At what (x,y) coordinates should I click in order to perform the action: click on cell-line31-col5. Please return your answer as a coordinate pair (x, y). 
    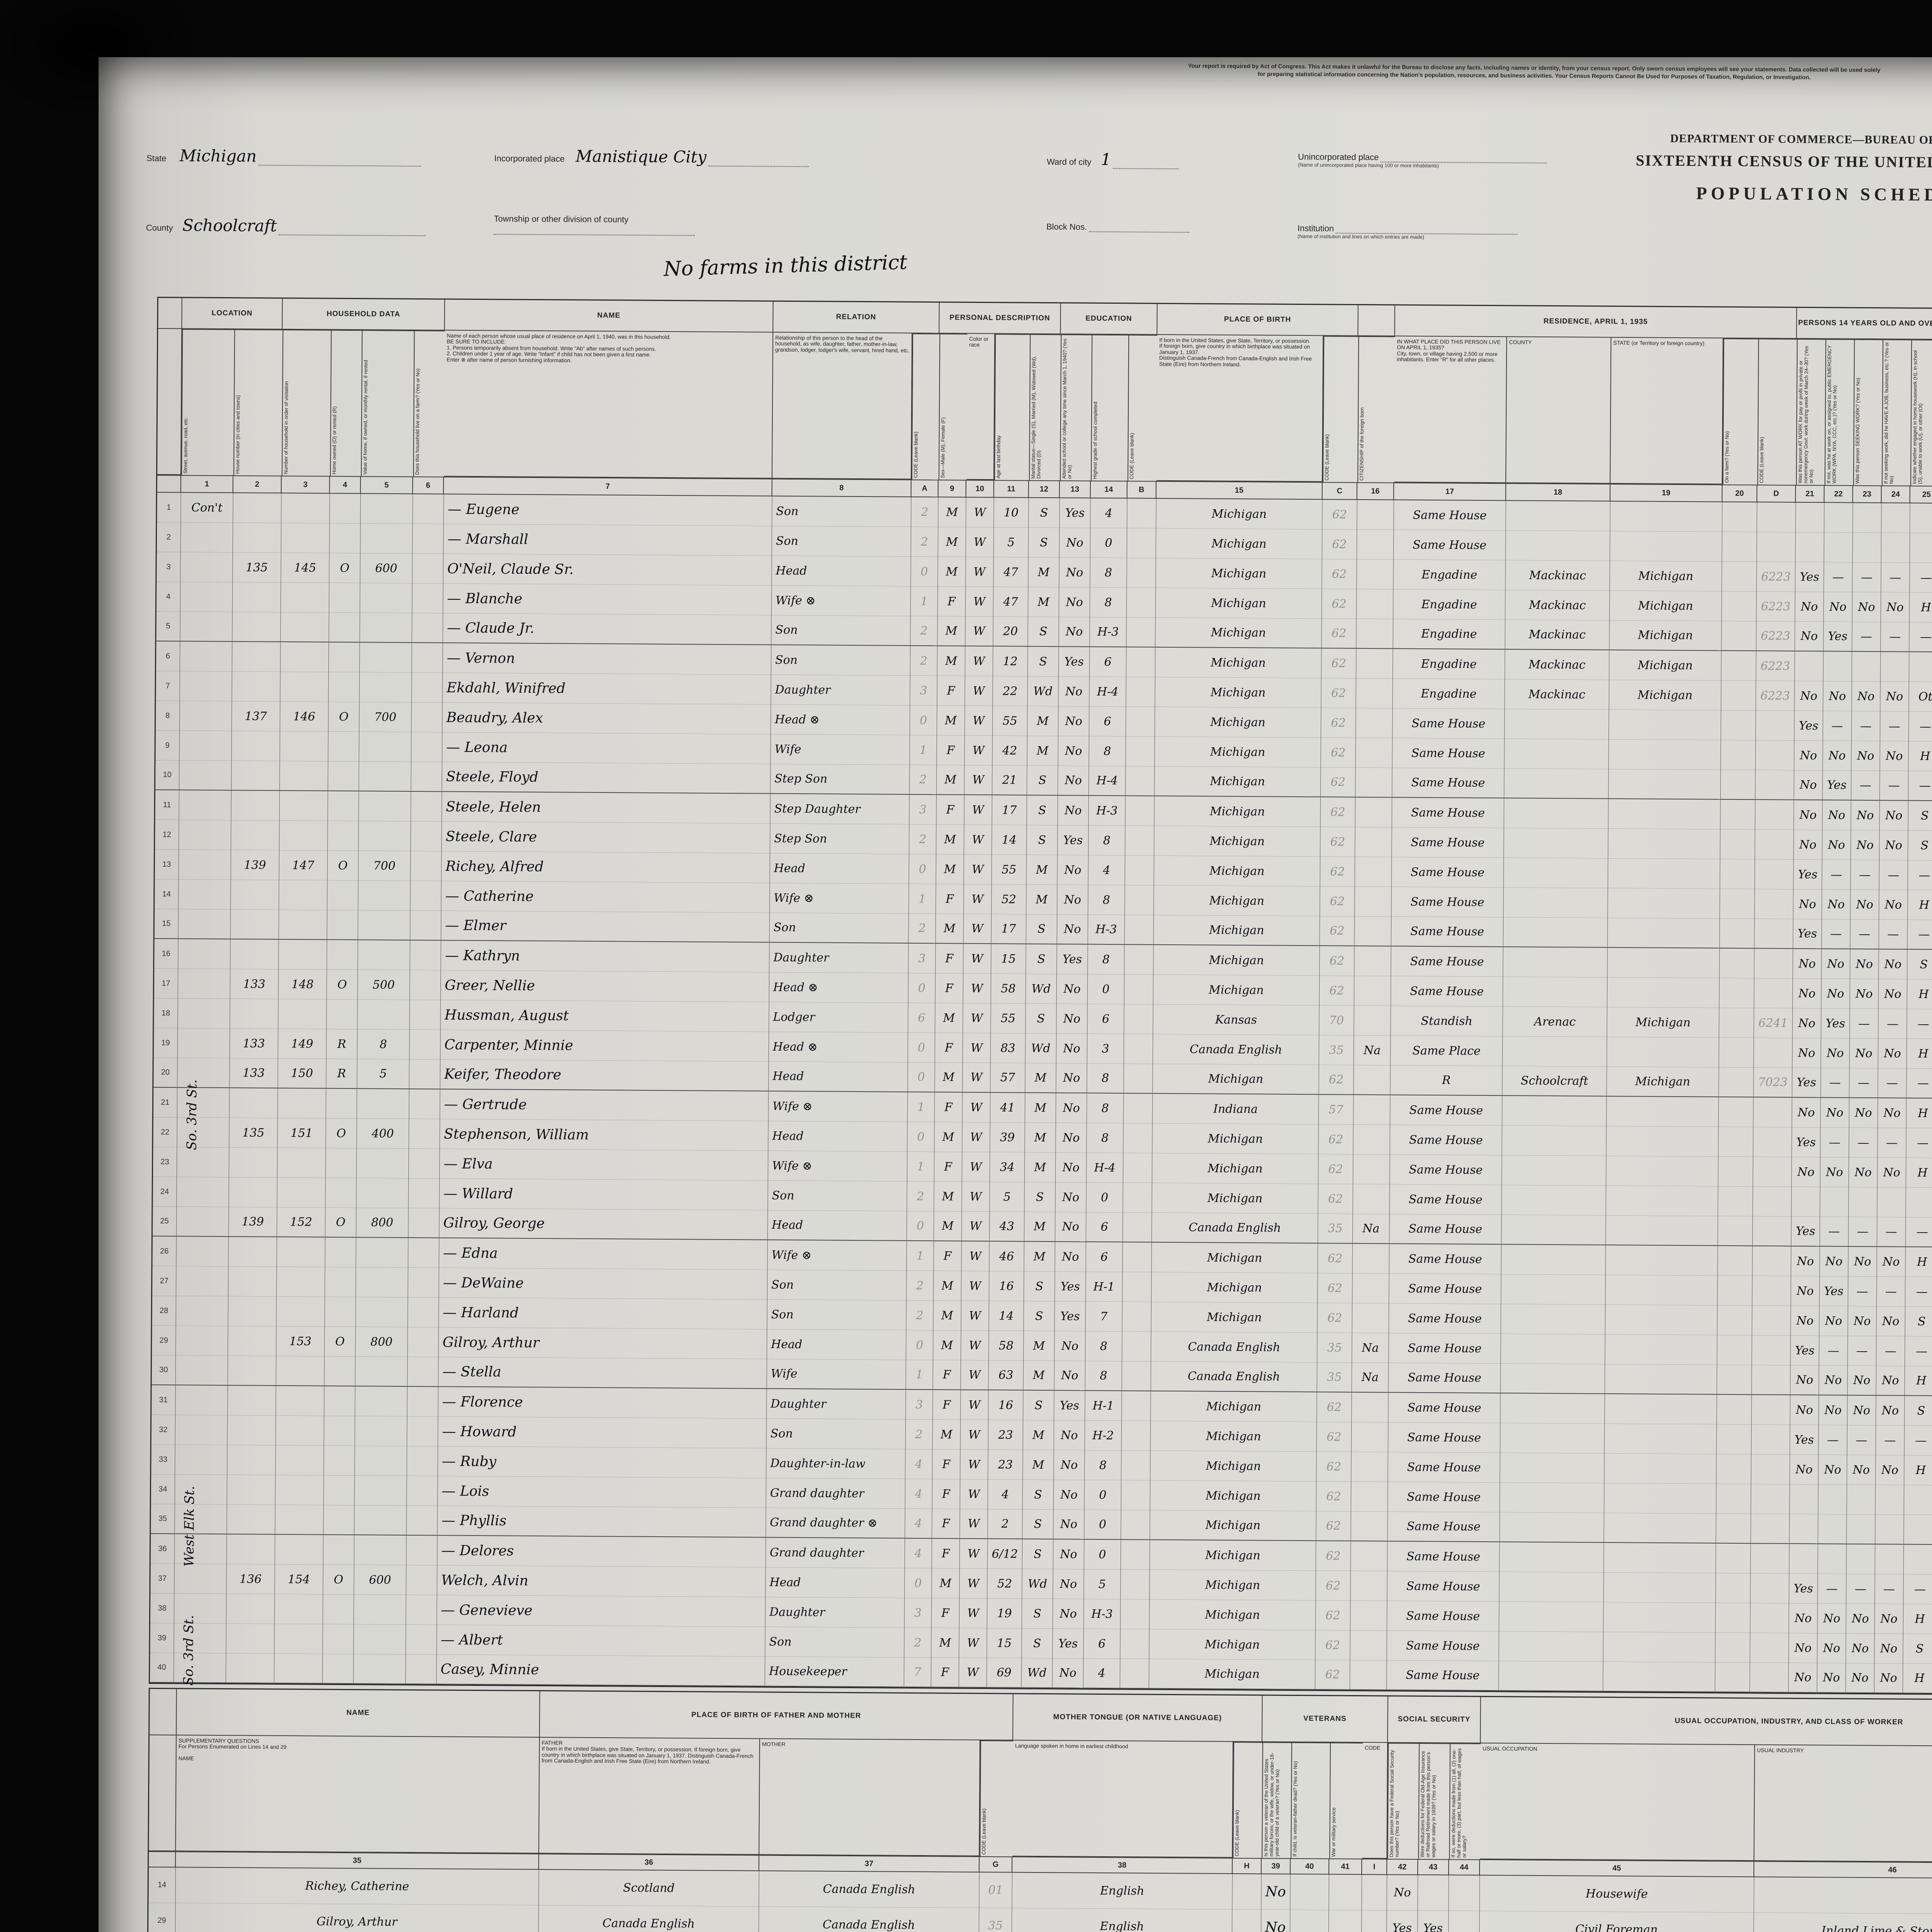
    Looking at the image, I should click on (381, 1402).